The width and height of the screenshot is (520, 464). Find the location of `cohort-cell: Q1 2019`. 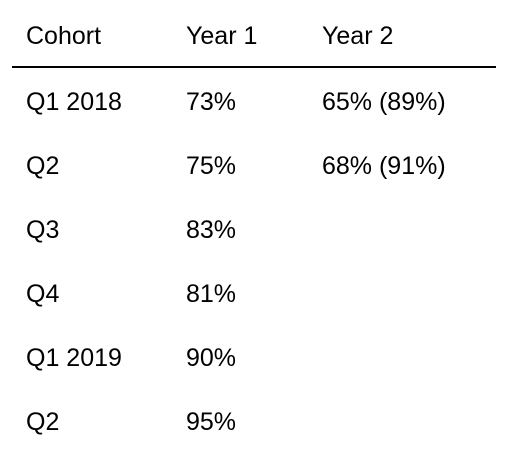

cohort-cell: Q1 2019 is located at coordinates (74, 358).